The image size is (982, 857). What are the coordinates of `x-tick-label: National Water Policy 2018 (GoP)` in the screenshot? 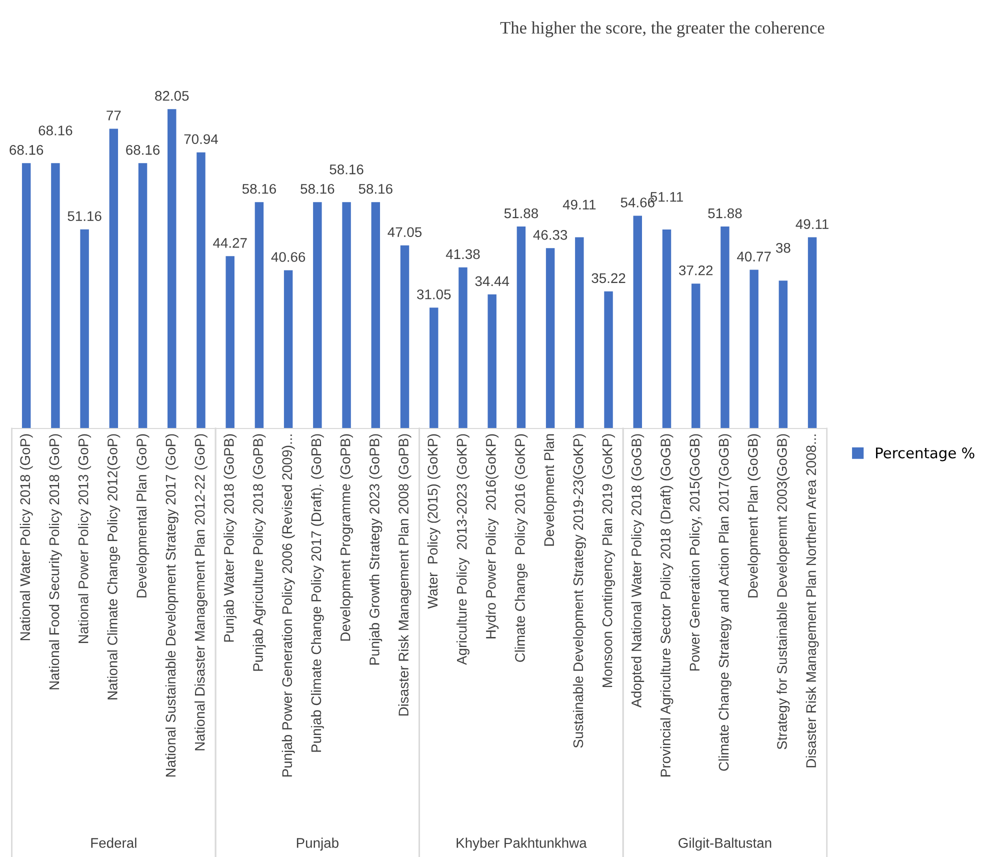 It's located at (26, 537).